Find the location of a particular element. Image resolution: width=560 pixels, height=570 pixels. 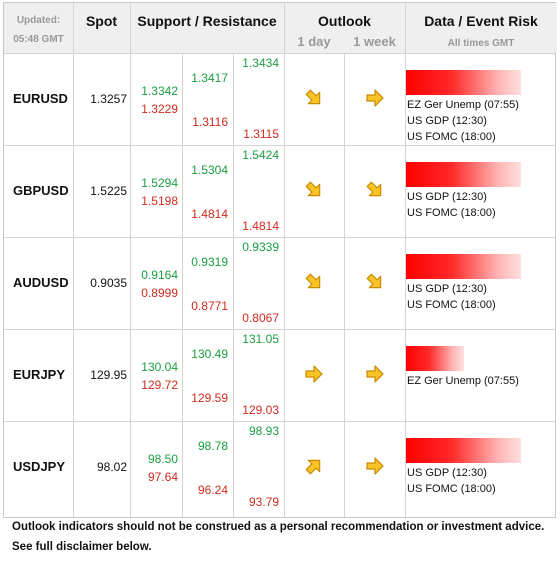

resistance-3: 1.5424 is located at coordinates (260, 155).